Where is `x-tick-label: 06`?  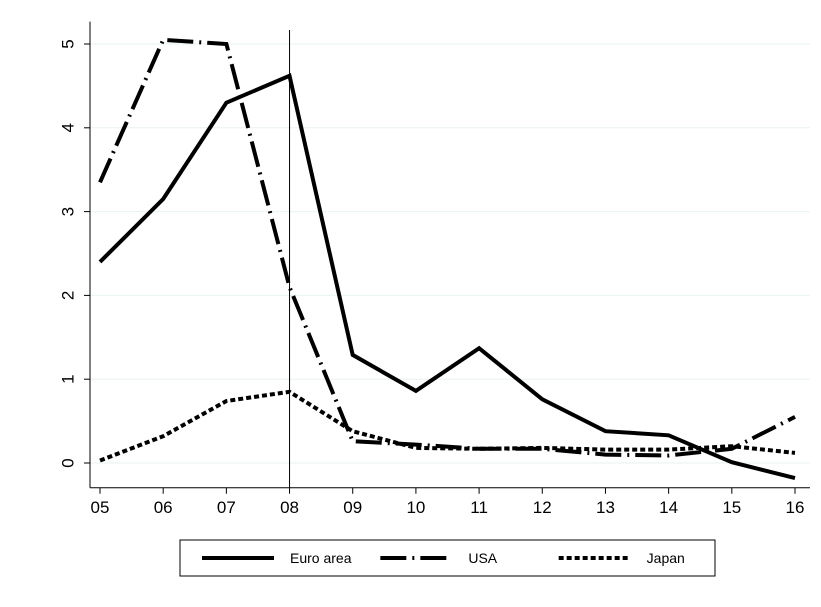
x-tick-label: 06 is located at coordinates (163, 507).